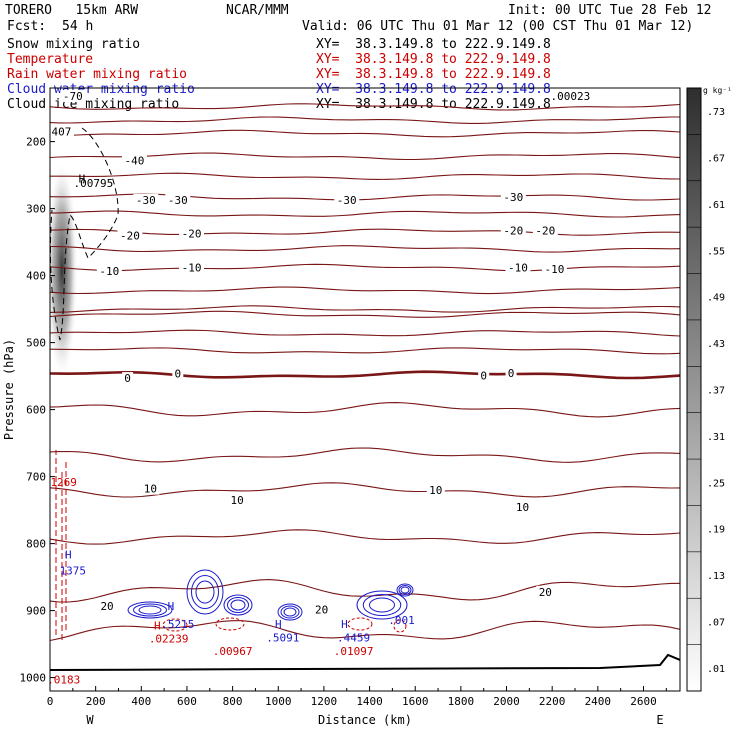  What do you see at coordinates (354, 651) in the screenshot?
I see `contour-label: .01097` at bounding box center [354, 651].